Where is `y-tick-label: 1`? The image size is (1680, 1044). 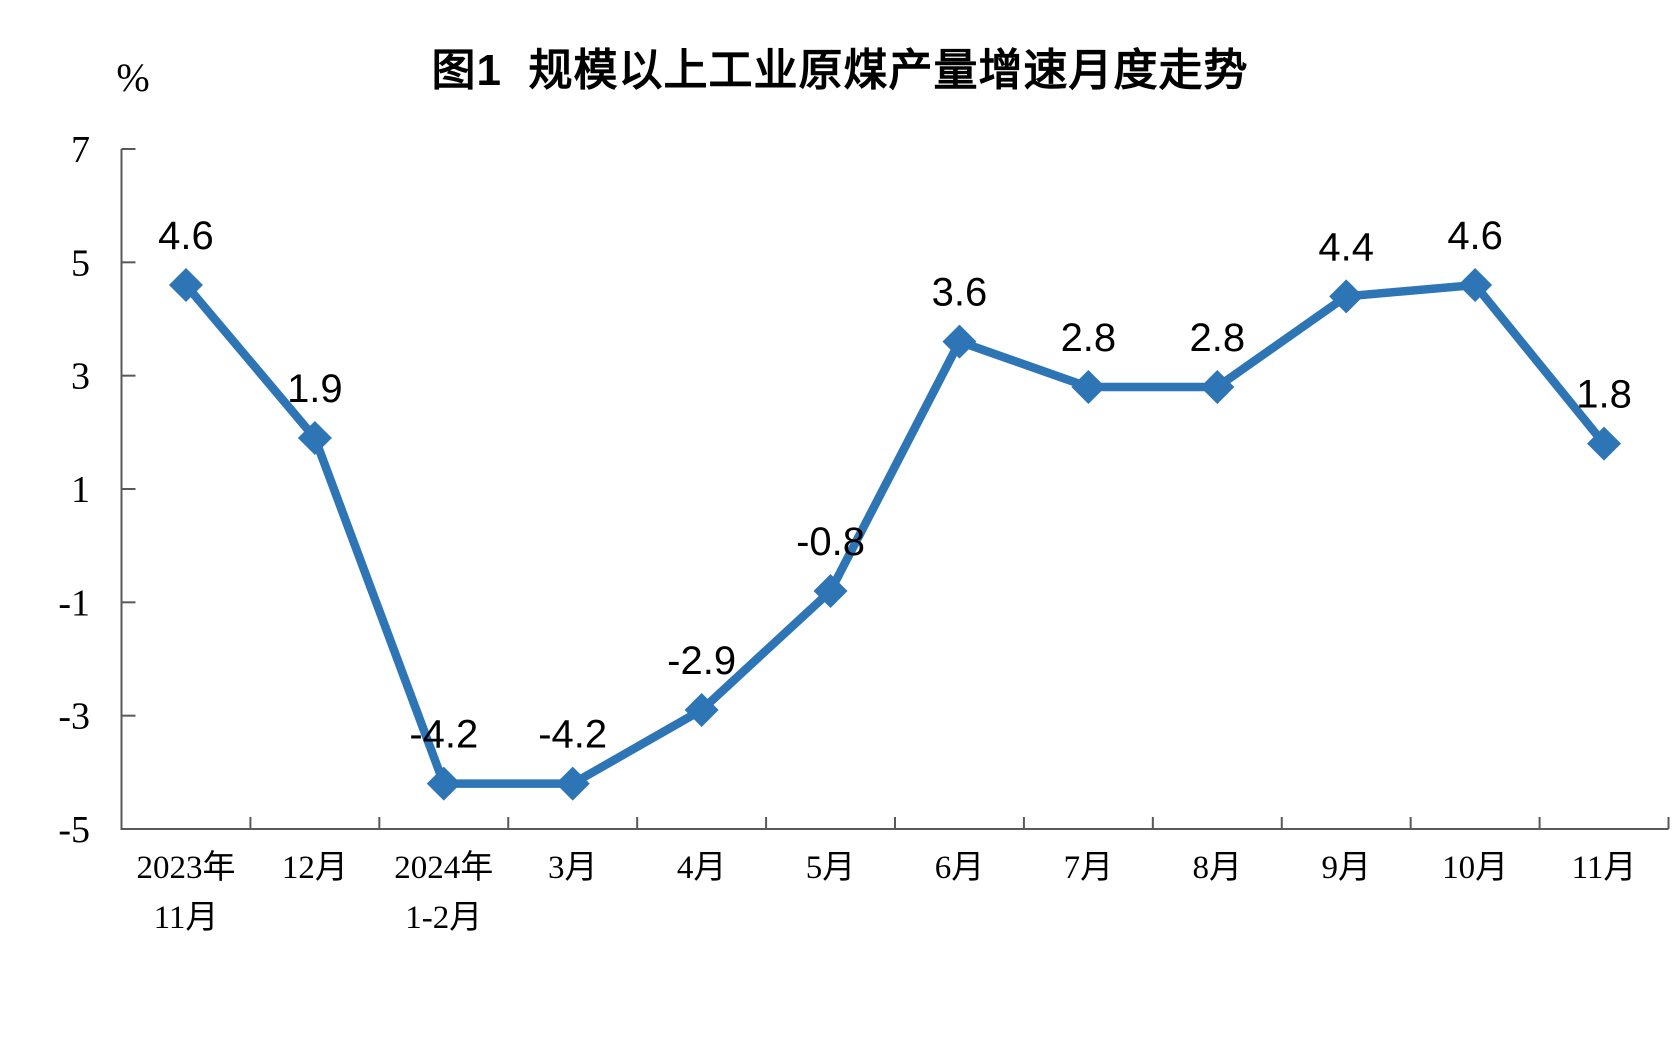
y-tick-label: 1 is located at coordinates (80, 490).